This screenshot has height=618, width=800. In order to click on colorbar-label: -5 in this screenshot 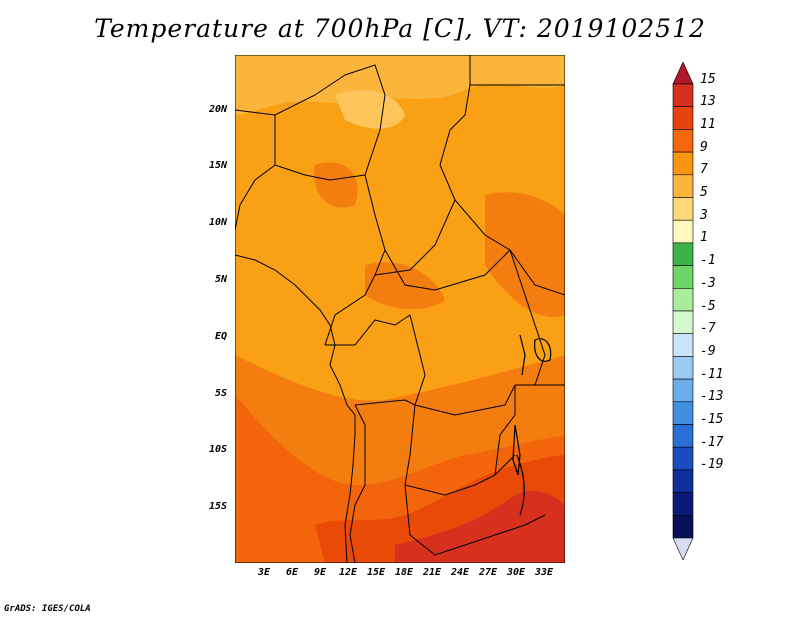, I will do `click(708, 306)`.